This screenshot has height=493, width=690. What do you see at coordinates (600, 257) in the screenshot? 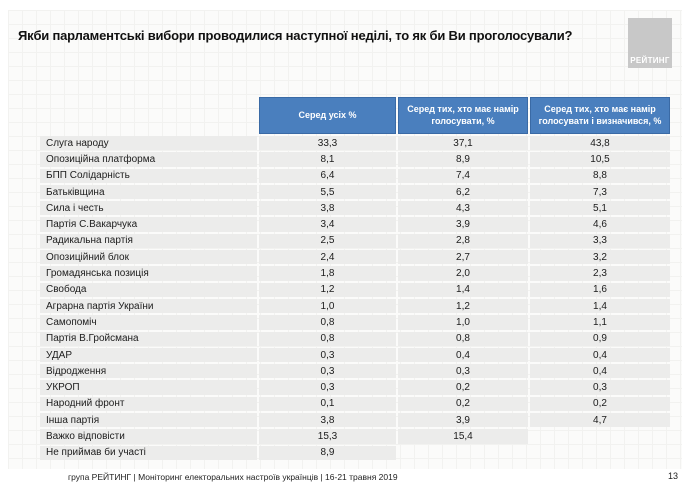
I see `value-cell: 3,2` at bounding box center [600, 257].